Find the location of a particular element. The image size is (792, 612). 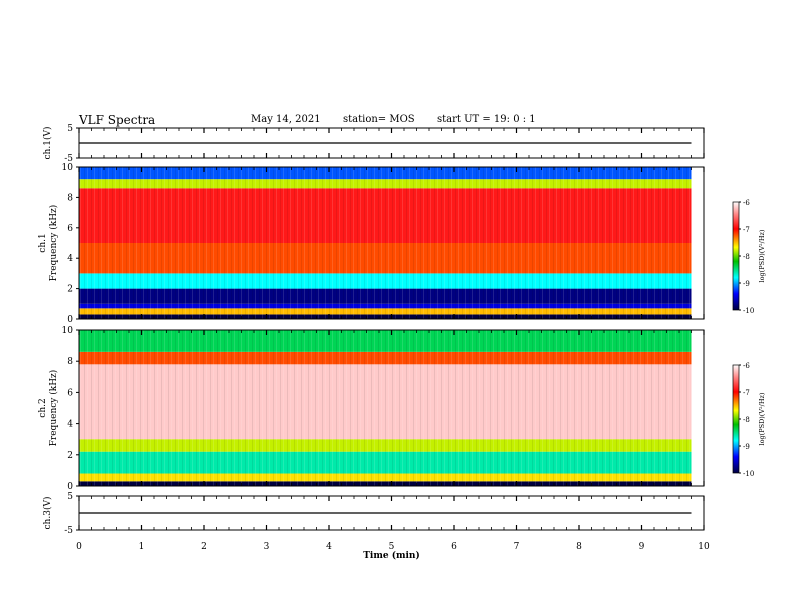

x-tick-label: 8 is located at coordinates (579, 547).